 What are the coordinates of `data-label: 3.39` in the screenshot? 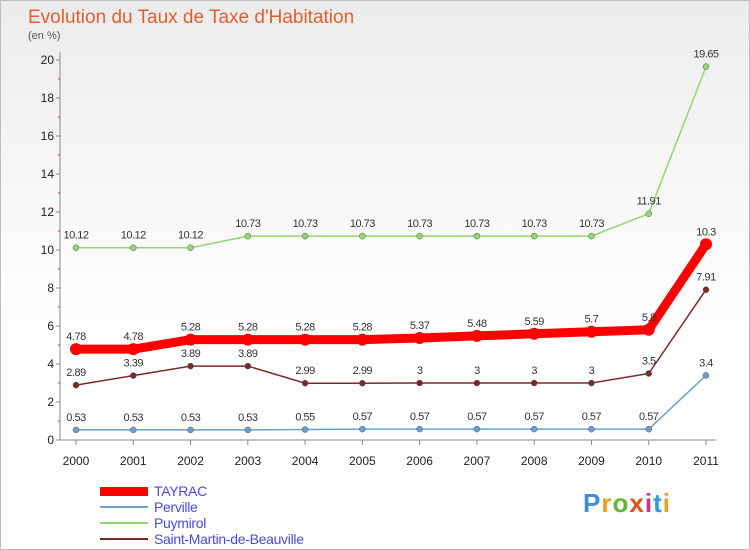 It's located at (134, 364).